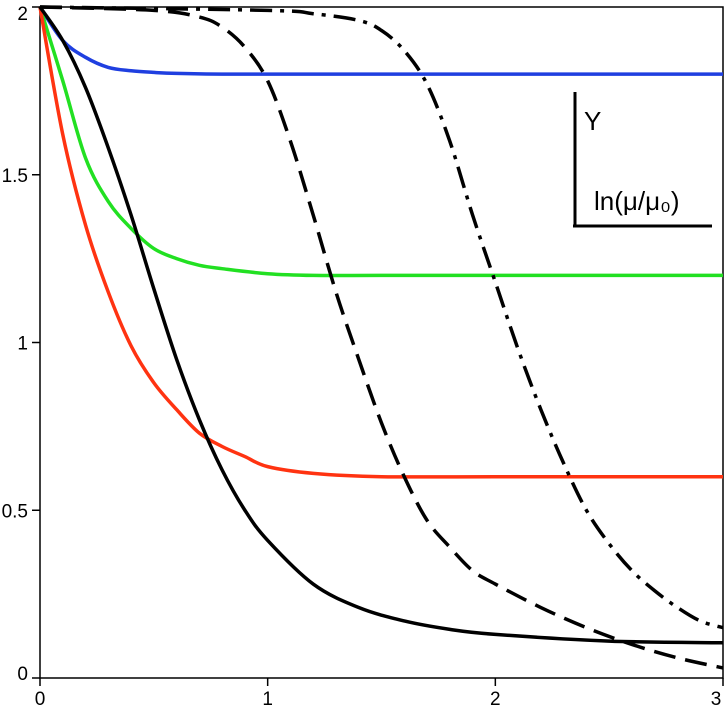 This screenshot has width=726, height=712. I want to click on legend-vertical-label: Y, so click(592, 121).